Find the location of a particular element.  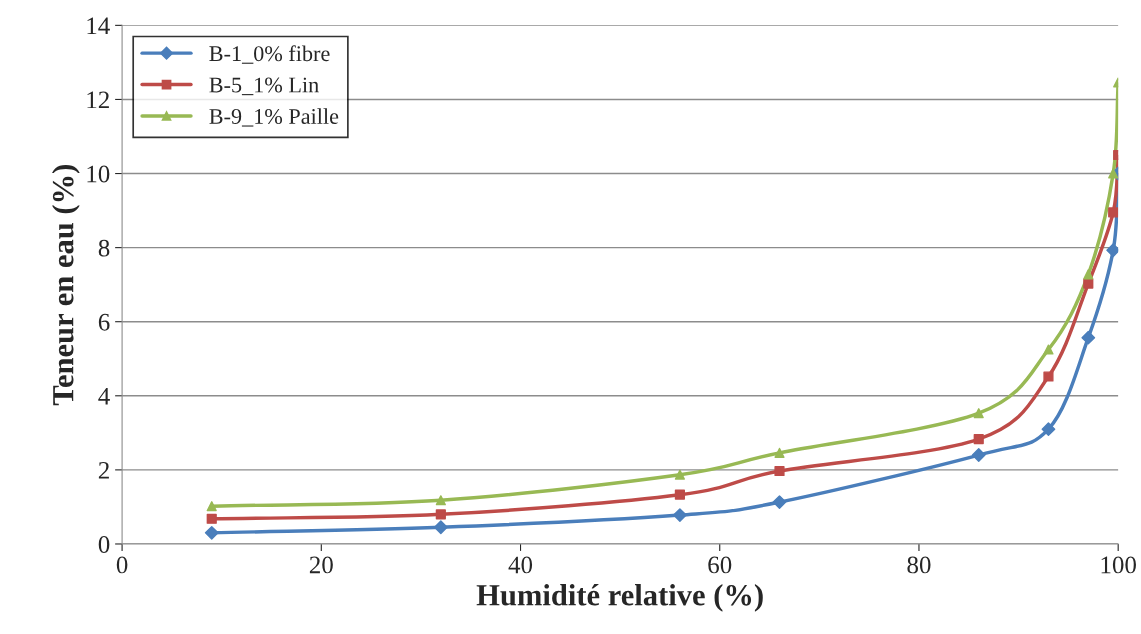

x-tick-label: 100 is located at coordinates (1118, 565).